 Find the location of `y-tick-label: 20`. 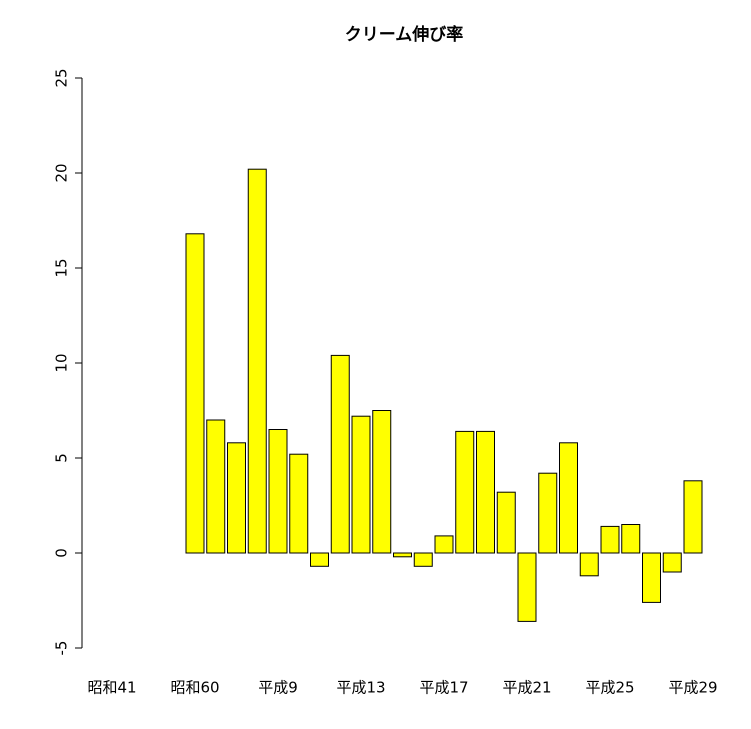

y-tick-label: 20 is located at coordinates (62, 172).